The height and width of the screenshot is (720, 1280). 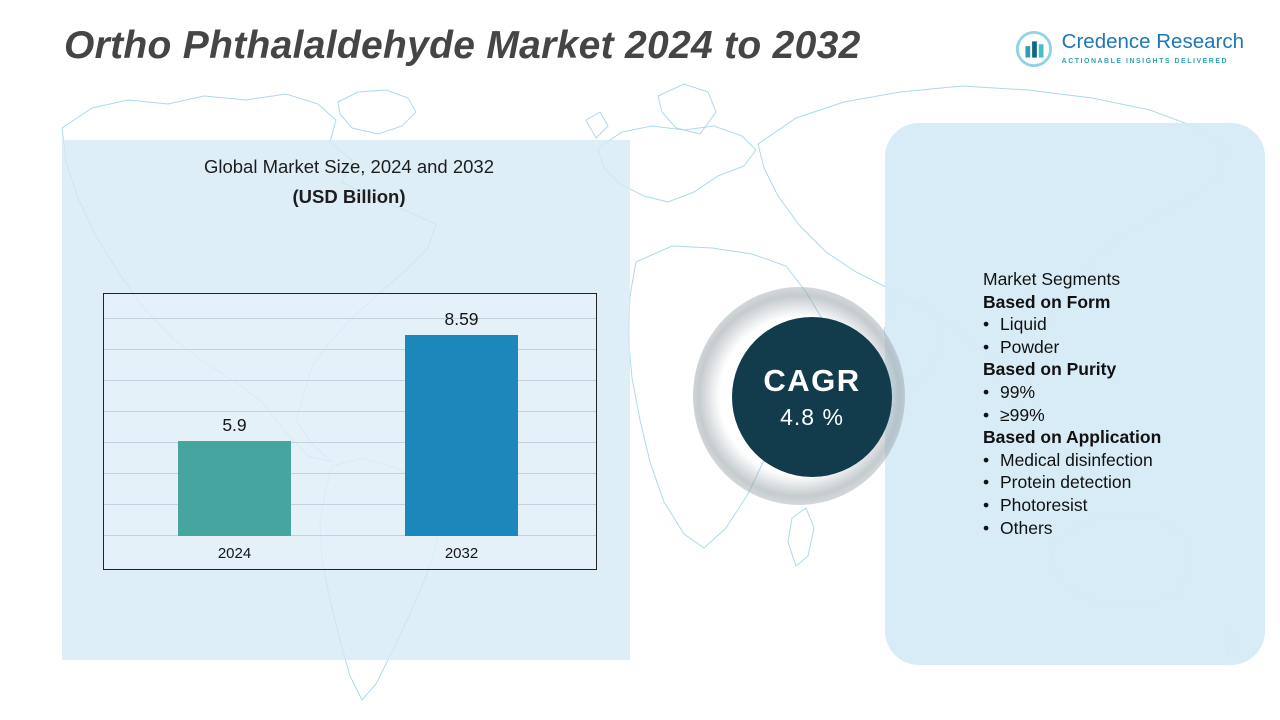 I want to click on segment-item: Photoresist, so click(x=1118, y=505).